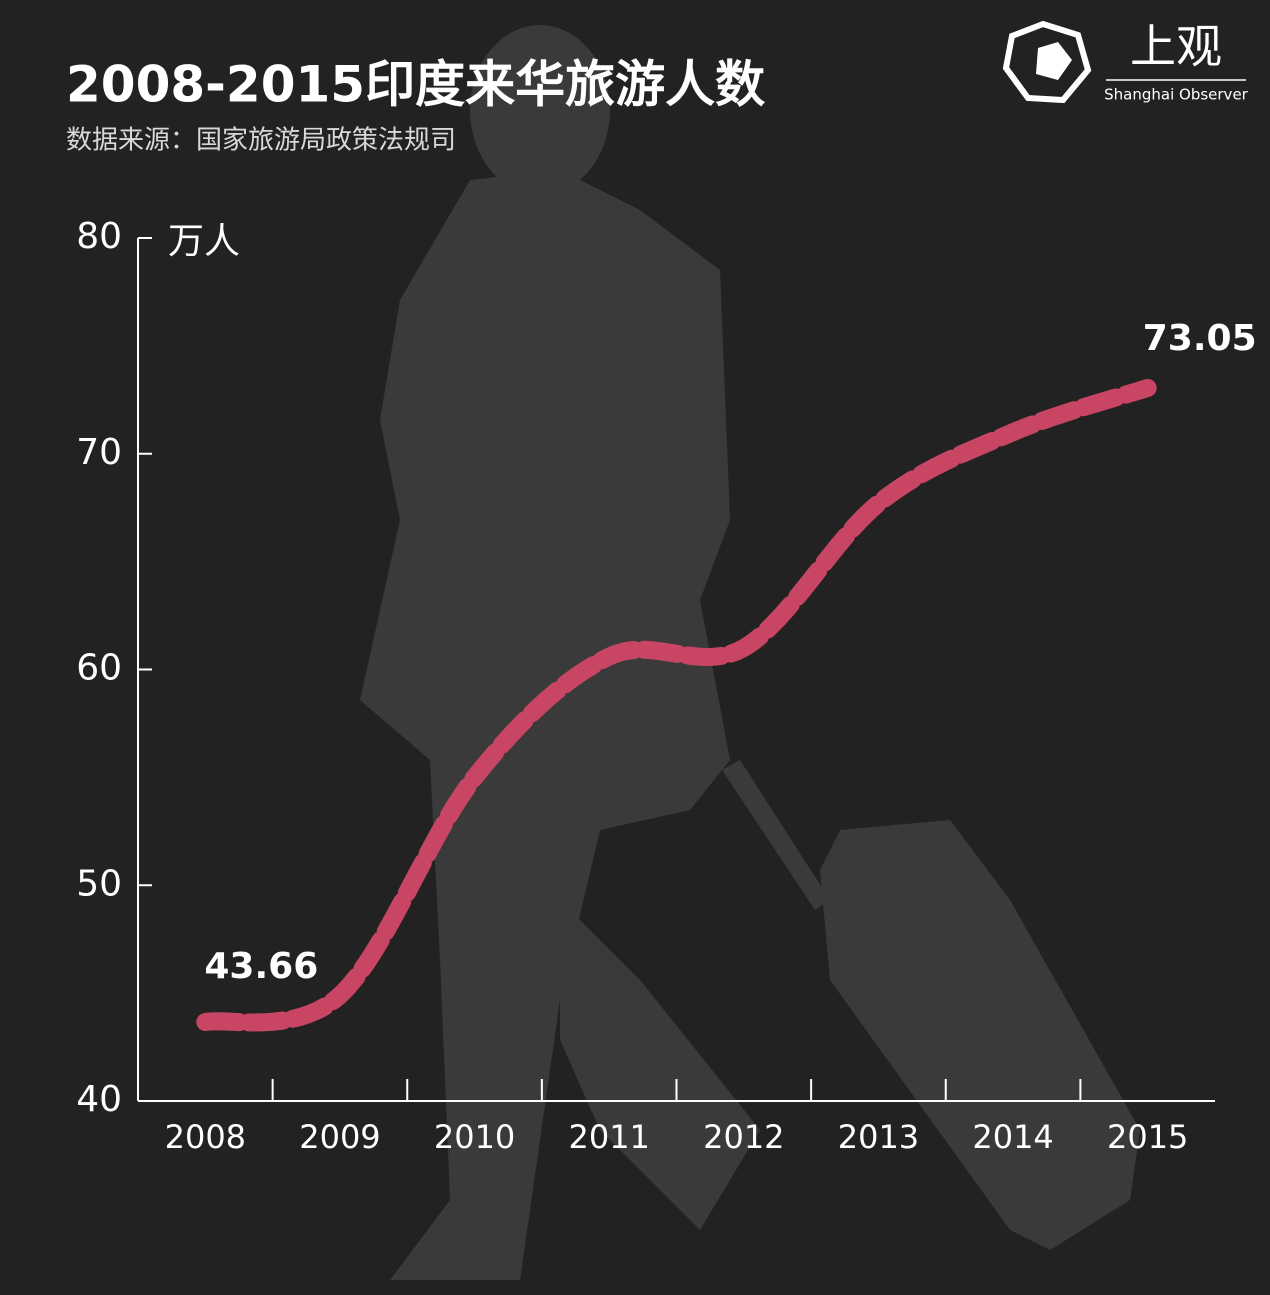 This screenshot has width=1270, height=1295. What do you see at coordinates (261, 141) in the screenshot?
I see `subtitle: 数据来源：国家旅游局政策法规司` at bounding box center [261, 141].